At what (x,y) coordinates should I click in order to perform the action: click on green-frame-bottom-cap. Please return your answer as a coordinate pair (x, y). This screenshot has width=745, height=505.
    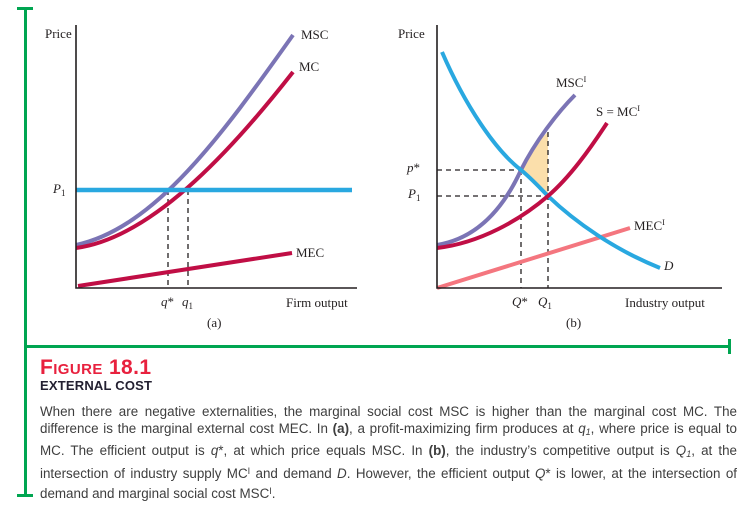
    Looking at the image, I should click on (25, 495).